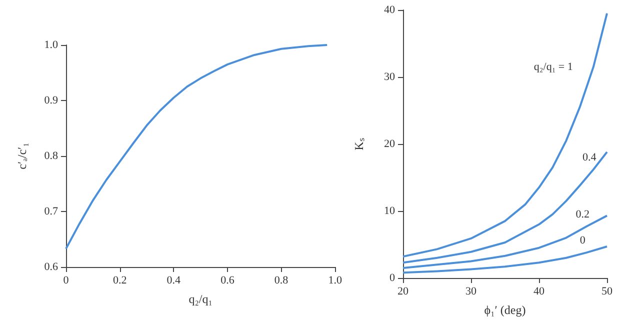 The height and width of the screenshot is (322, 637). I want to click on x-axis-title: q₂/q₁, so click(200, 299).